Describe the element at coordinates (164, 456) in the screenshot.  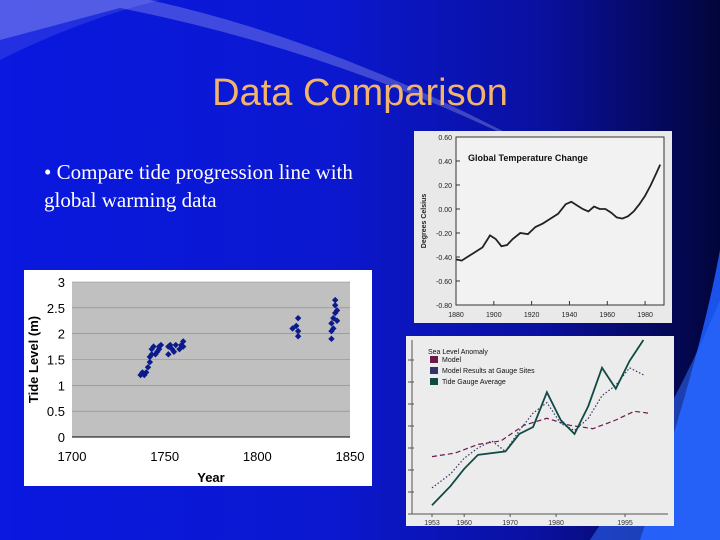
I see `x-tick-label: 1750` at that location.